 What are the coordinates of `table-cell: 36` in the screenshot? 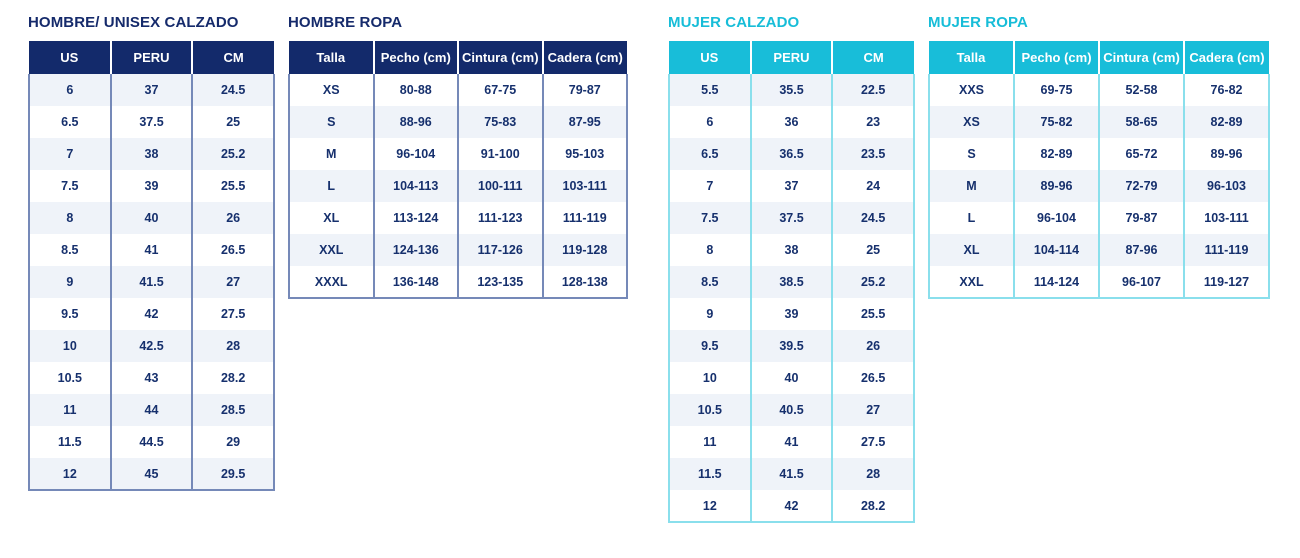 It's located at (791, 122).